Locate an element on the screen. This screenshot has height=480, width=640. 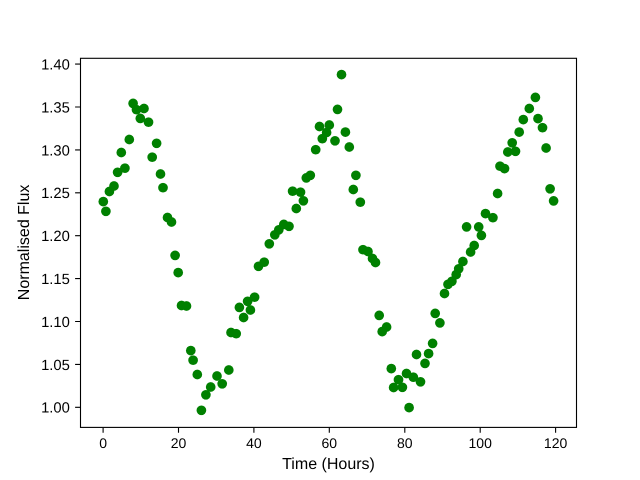
svg-text: 1.10 is located at coordinates (55, 323).